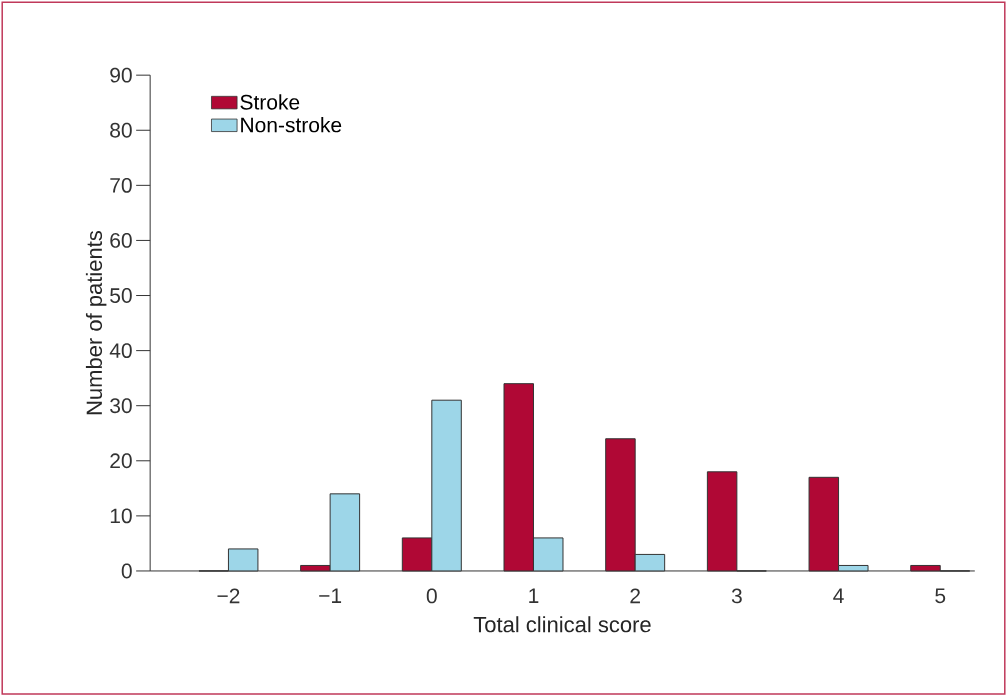  I want to click on legend-label: Stroke, so click(270, 102).